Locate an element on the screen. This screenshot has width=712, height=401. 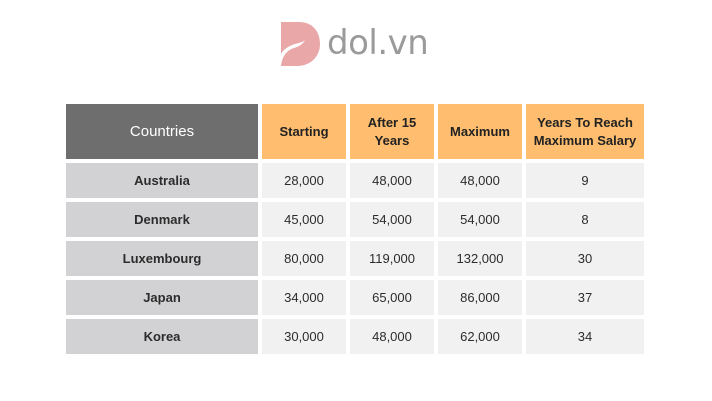
table-row: Korea 30,000 48,000 62,000 34 is located at coordinates (355, 336).